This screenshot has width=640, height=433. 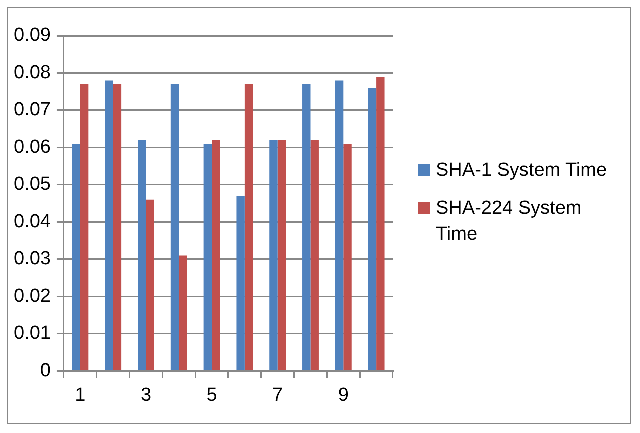 I want to click on y-tick-label: 0.05, so click(x=32, y=185).